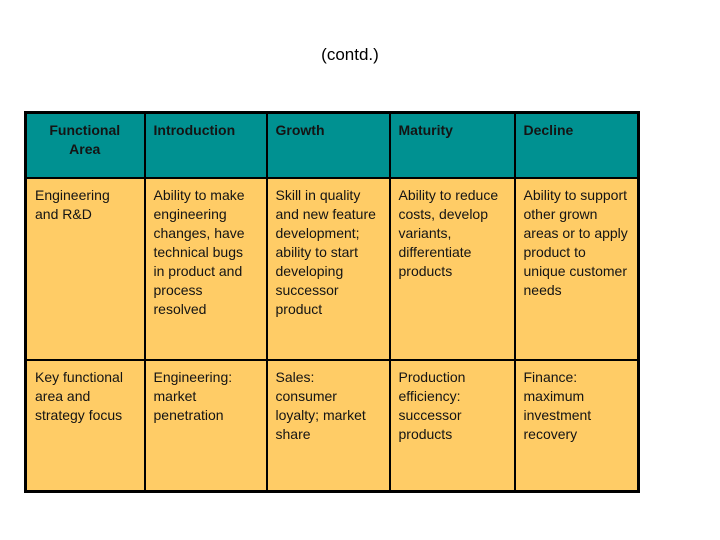 This screenshot has width=720, height=540. I want to click on column-header-functional-area: Functional Area, so click(85, 145).